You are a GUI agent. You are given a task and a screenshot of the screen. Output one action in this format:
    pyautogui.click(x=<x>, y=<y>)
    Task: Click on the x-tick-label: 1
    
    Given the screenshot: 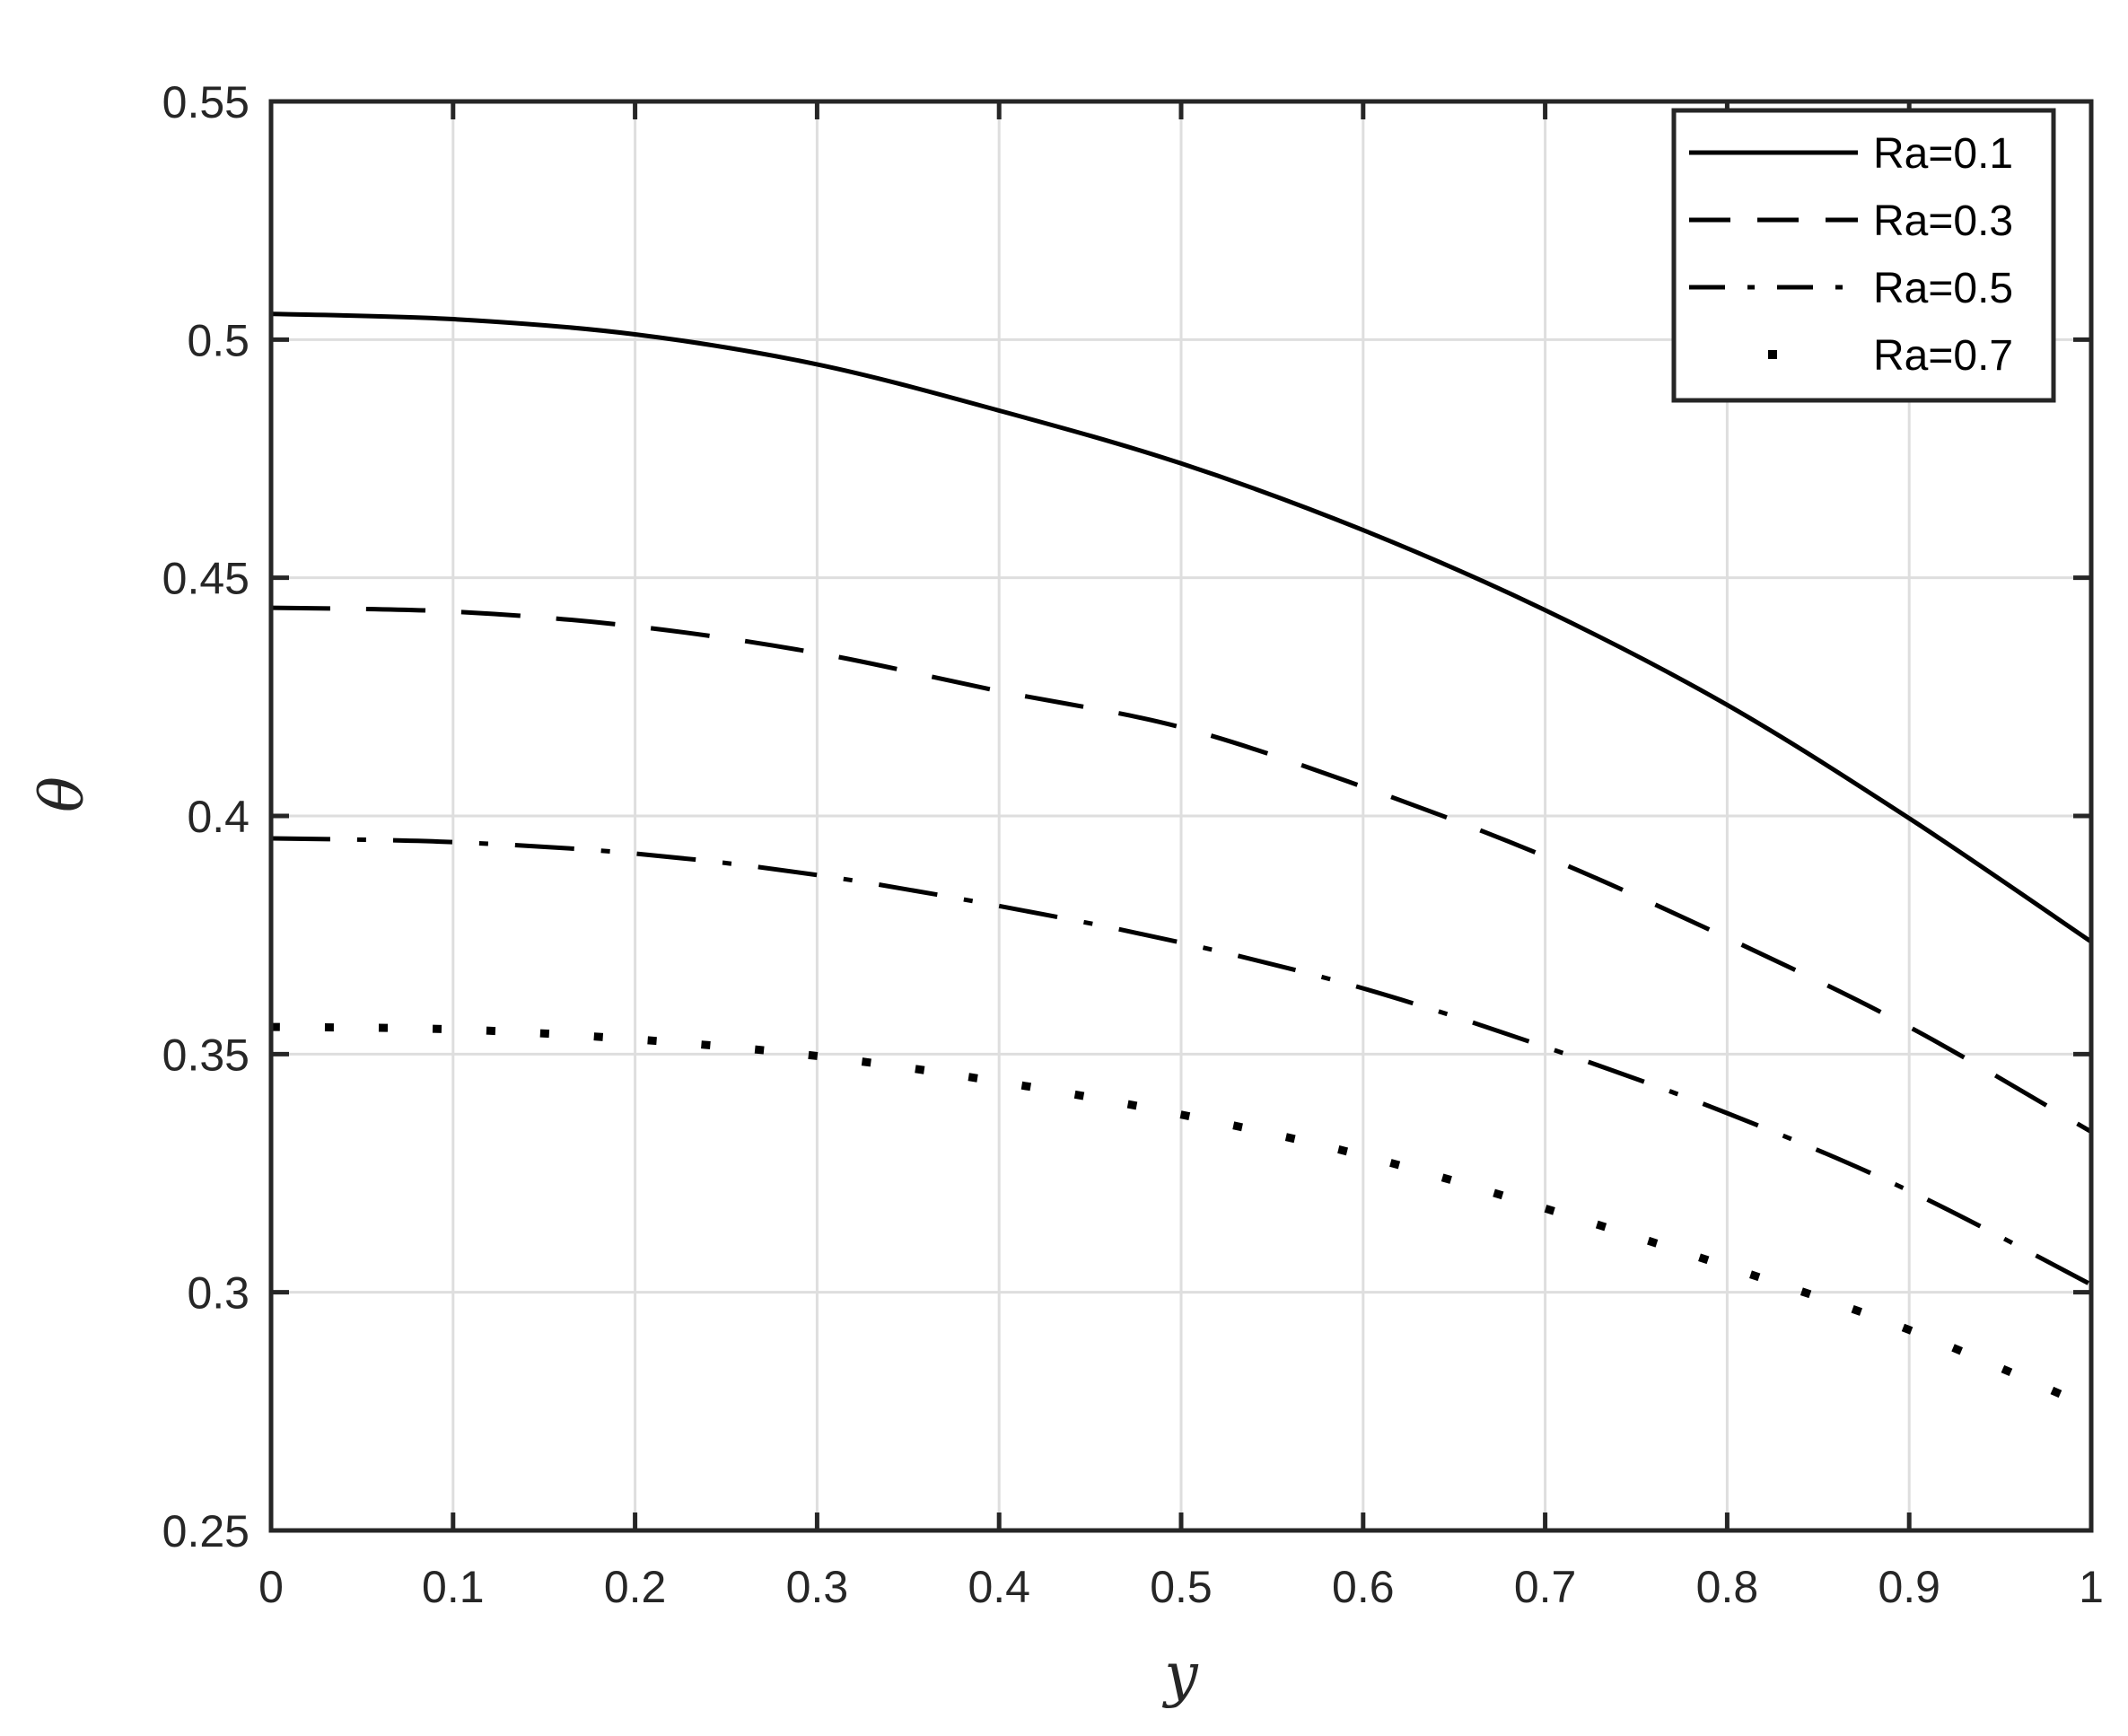 What is the action you would take?
    pyautogui.click(x=2091, y=1587)
    